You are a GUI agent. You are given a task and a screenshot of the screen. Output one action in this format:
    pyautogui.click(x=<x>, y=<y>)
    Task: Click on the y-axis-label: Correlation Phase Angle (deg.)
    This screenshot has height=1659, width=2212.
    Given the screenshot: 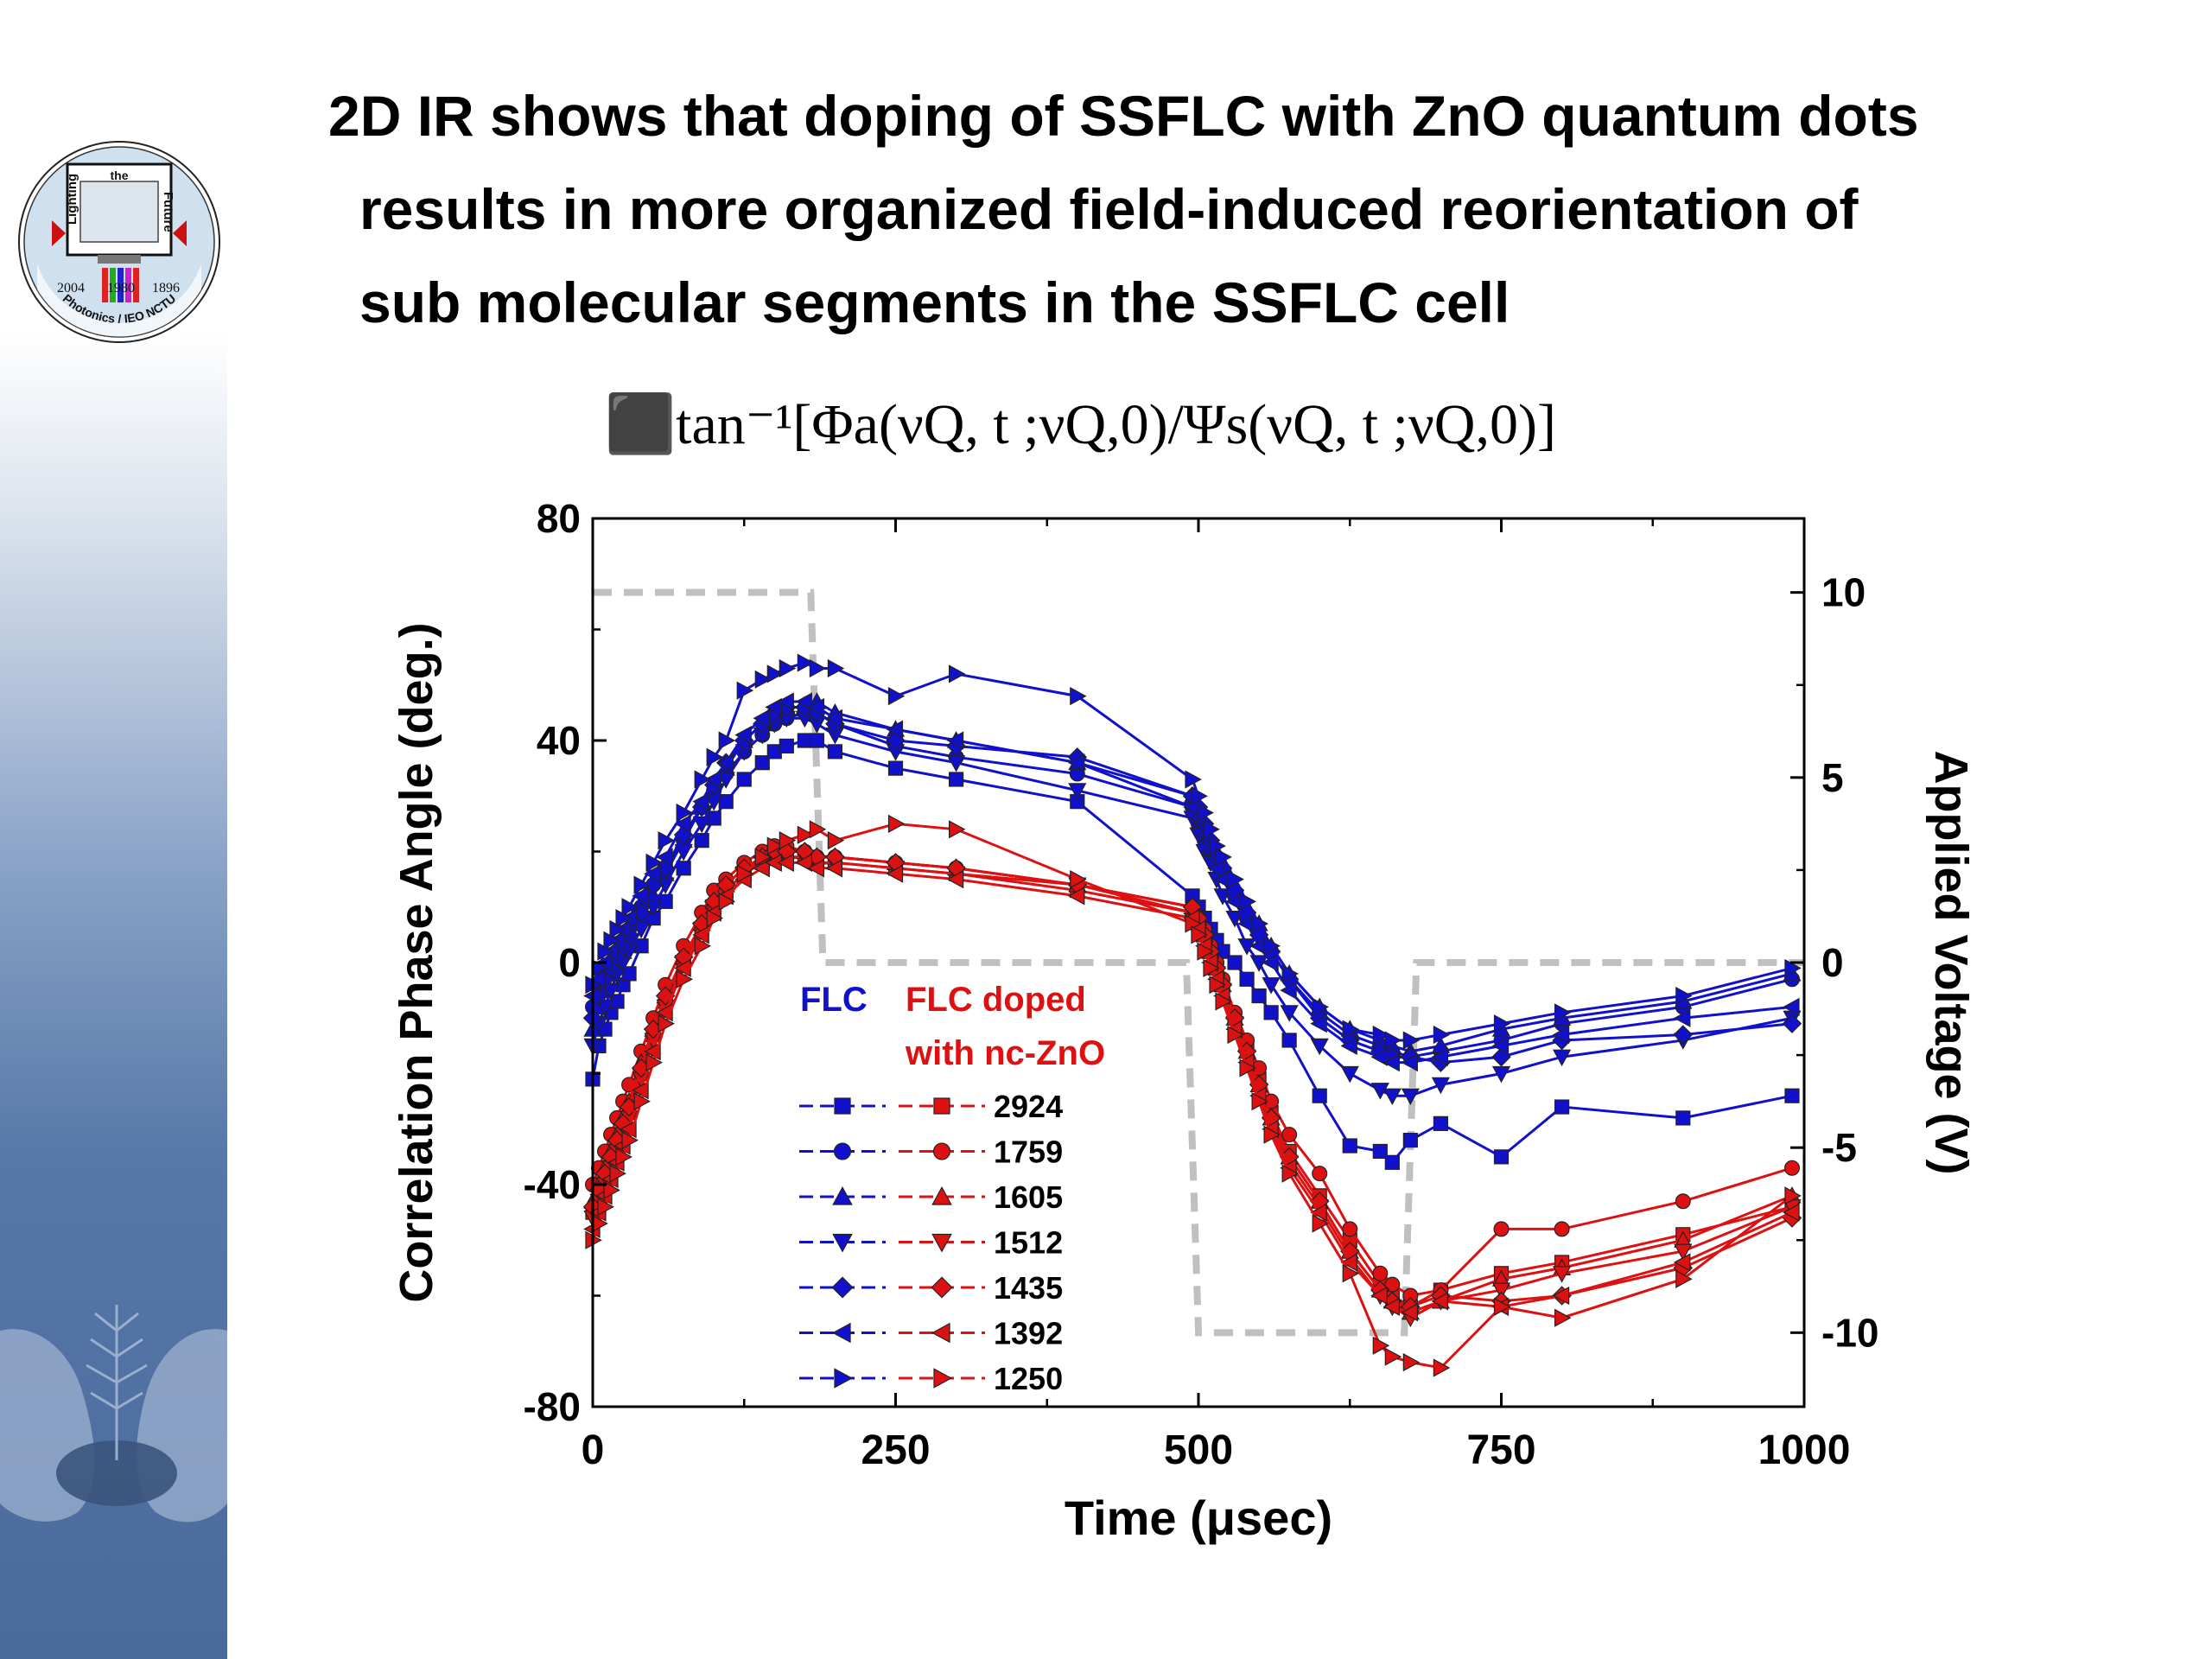 What is the action you would take?
    pyautogui.click(x=416, y=962)
    